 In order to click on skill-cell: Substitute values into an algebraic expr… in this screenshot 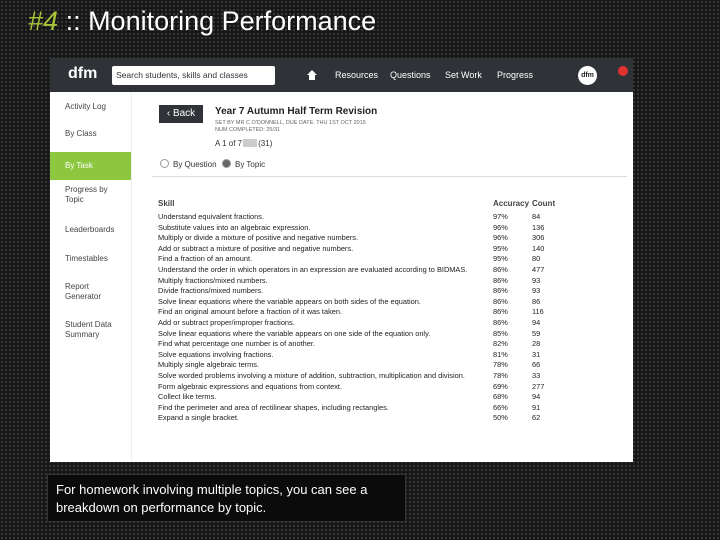, I will do `click(234, 227)`.